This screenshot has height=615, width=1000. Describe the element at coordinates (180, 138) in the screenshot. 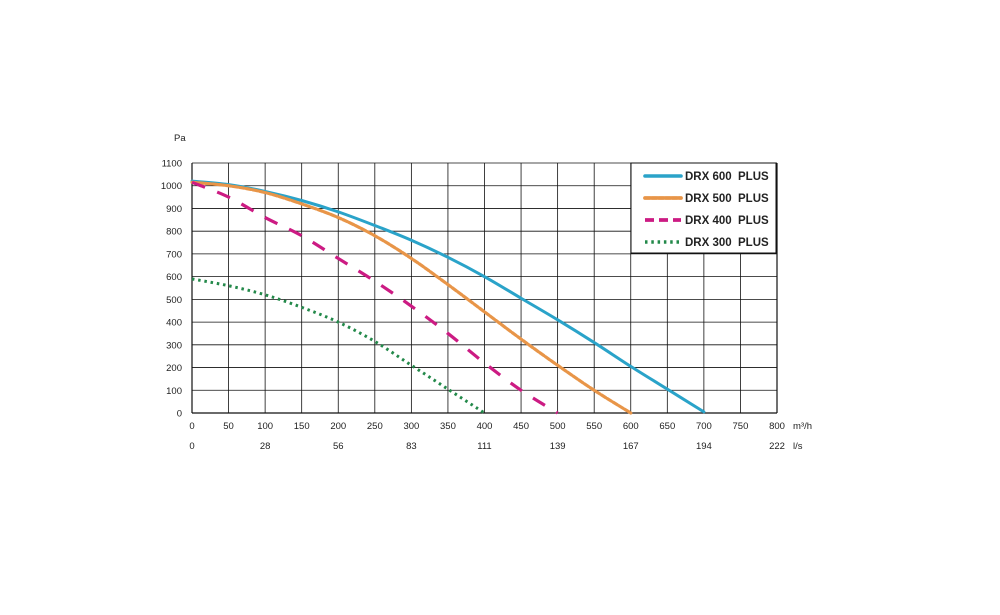

I see `y-axis-label: Pa` at that location.